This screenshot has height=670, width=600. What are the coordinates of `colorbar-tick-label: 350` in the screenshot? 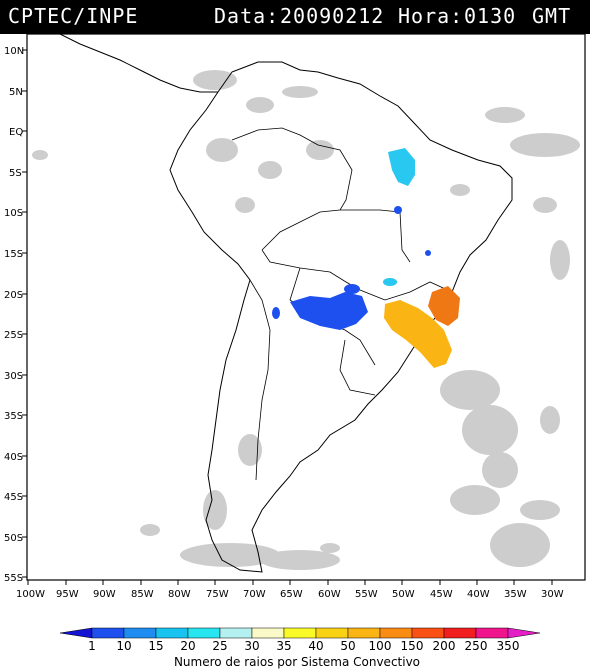 It's located at (508, 646).